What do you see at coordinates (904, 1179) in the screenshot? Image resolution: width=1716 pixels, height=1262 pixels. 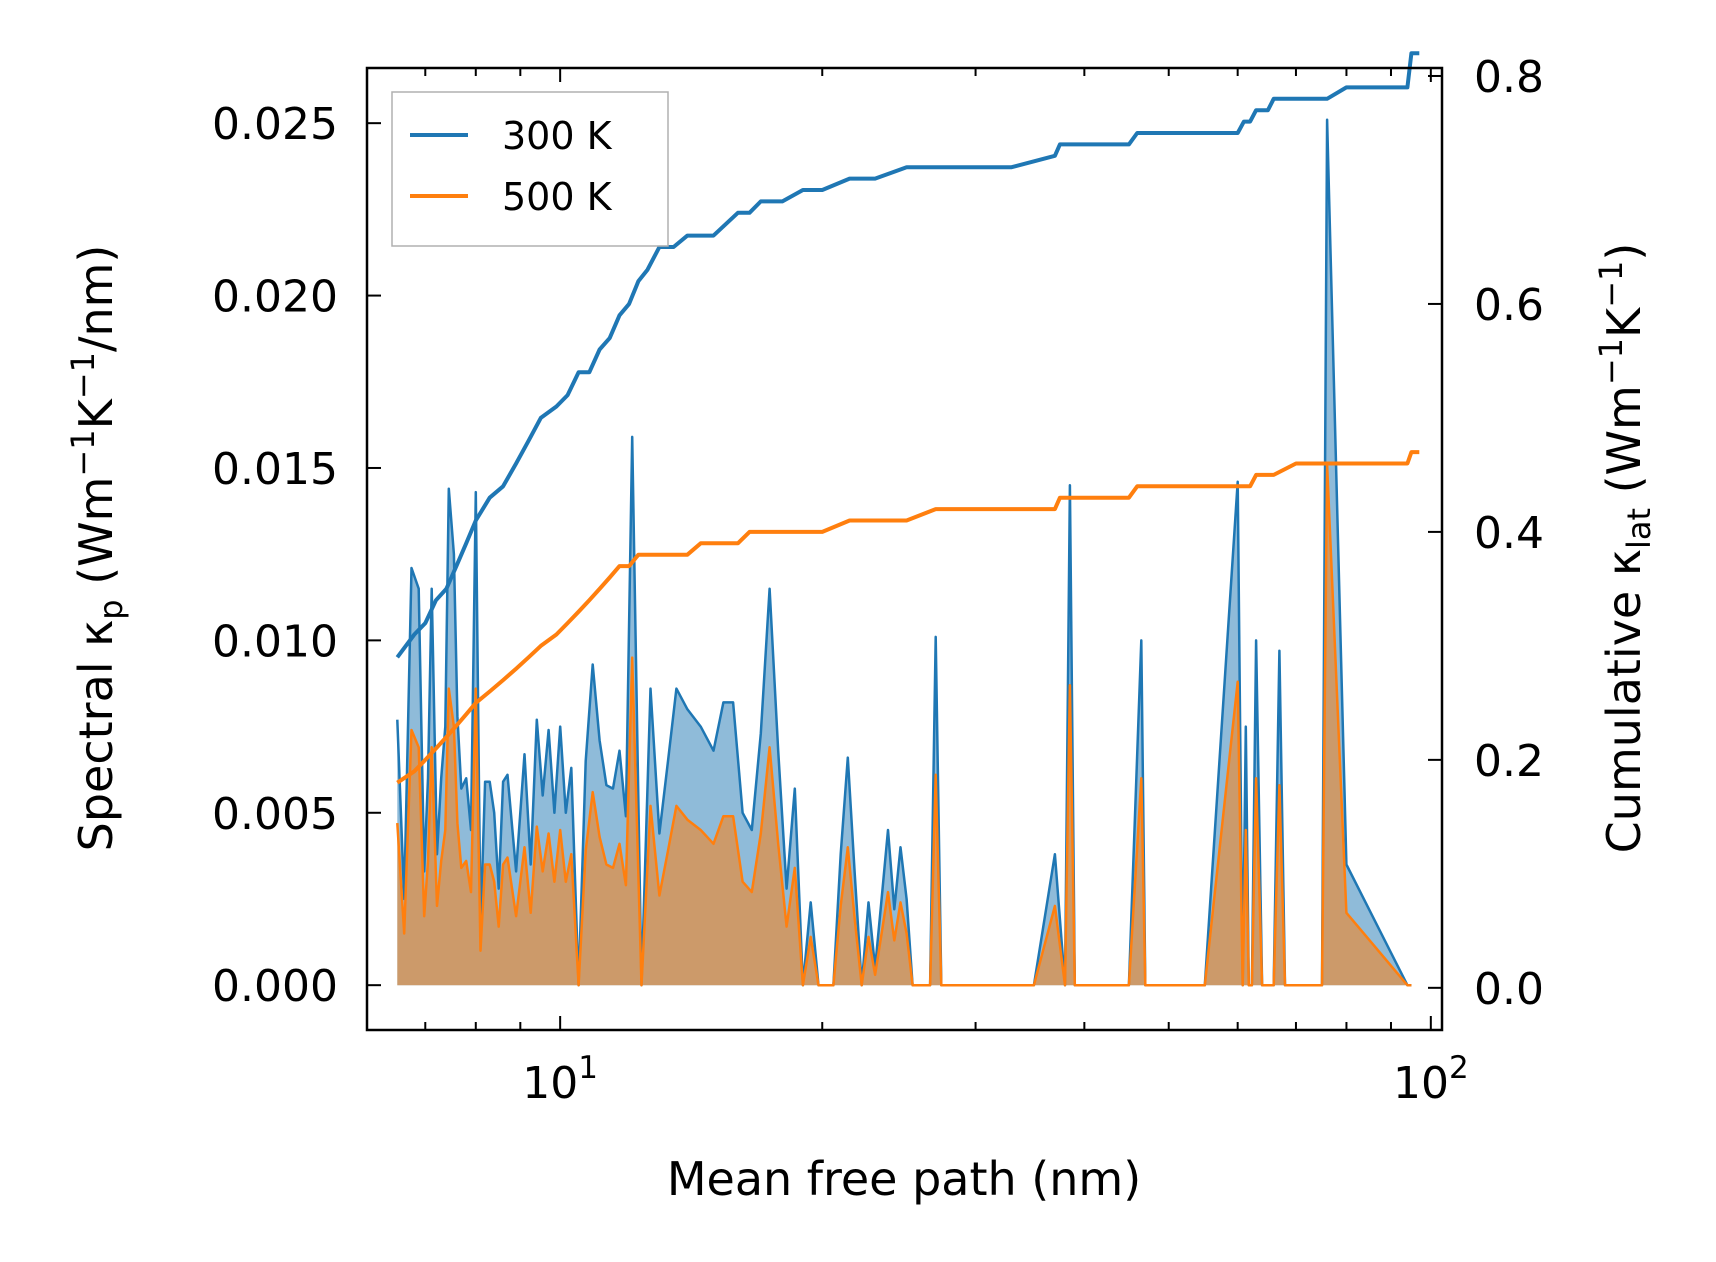 I see `x-axis-label: Mean free path (nm)` at bounding box center [904, 1179].